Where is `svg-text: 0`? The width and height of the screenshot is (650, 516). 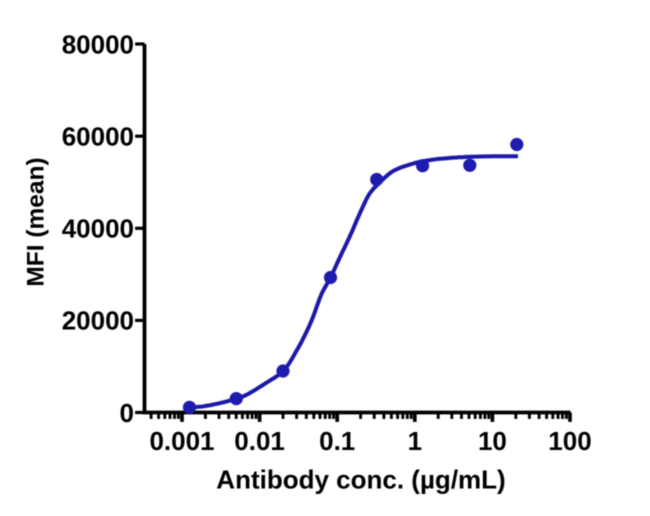
svg-text: 0 is located at coordinates (127, 413).